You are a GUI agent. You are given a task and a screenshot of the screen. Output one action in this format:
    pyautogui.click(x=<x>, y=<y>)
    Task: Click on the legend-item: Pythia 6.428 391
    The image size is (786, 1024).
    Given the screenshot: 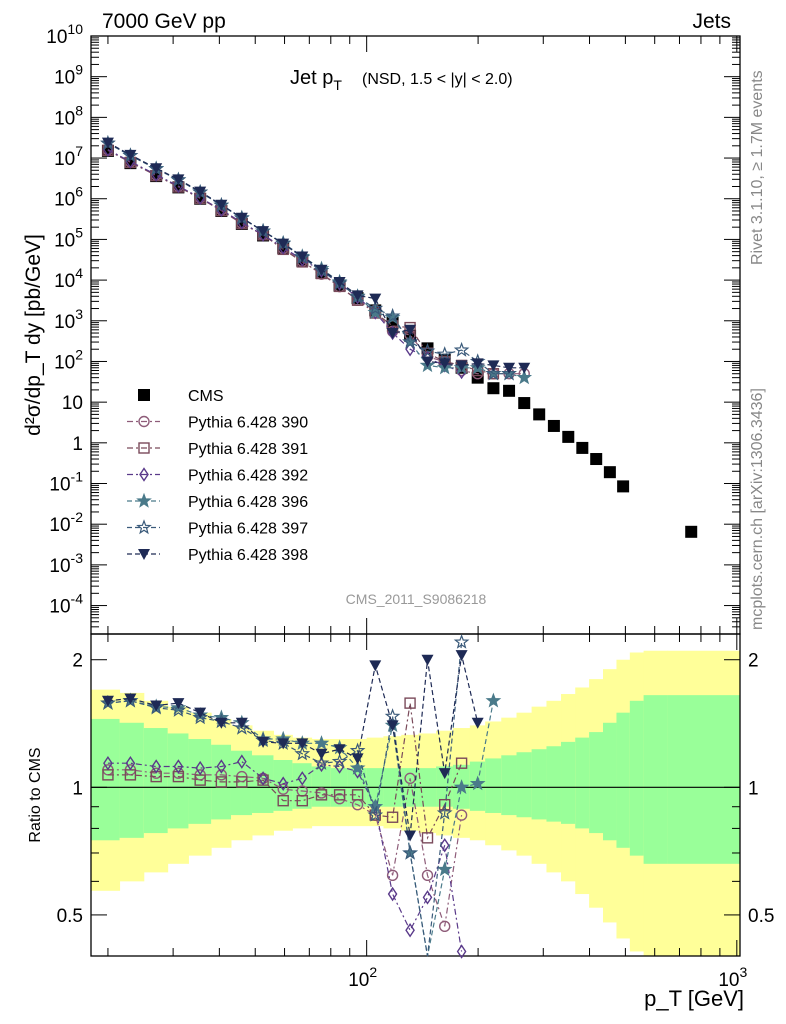 What is the action you would take?
    pyautogui.click(x=217, y=449)
    